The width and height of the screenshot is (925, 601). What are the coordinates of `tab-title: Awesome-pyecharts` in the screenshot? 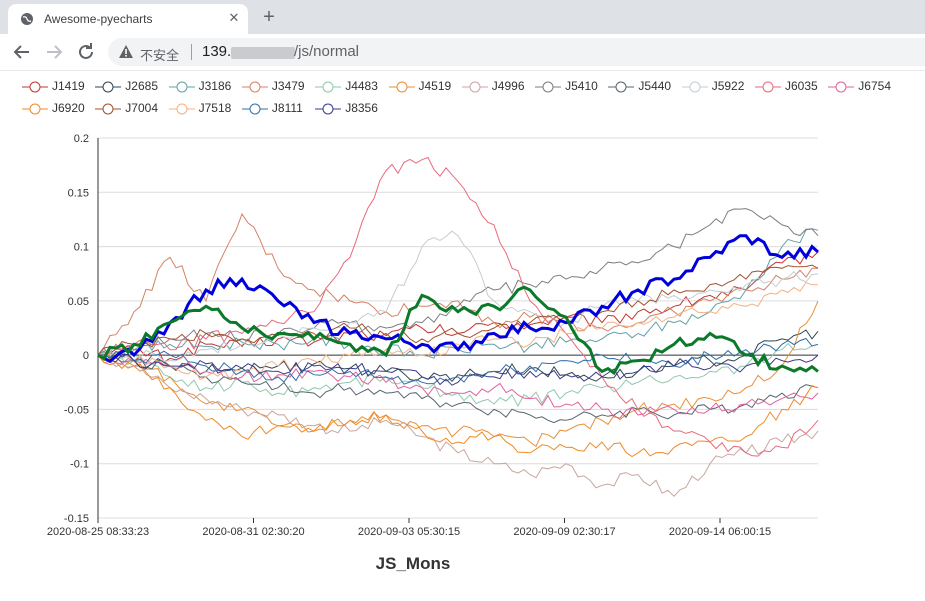 It's located at (98, 19).